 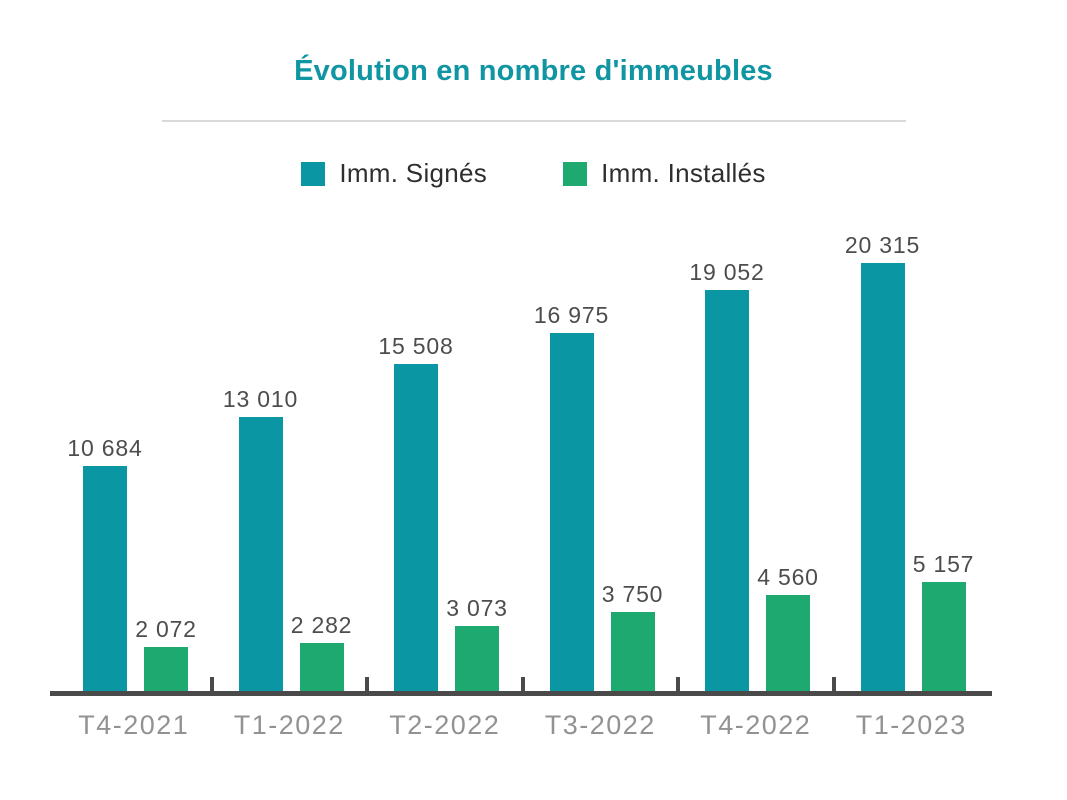 What do you see at coordinates (571, 512) in the screenshot?
I see `bar-imm-sign-s-t3-2022` at bounding box center [571, 512].